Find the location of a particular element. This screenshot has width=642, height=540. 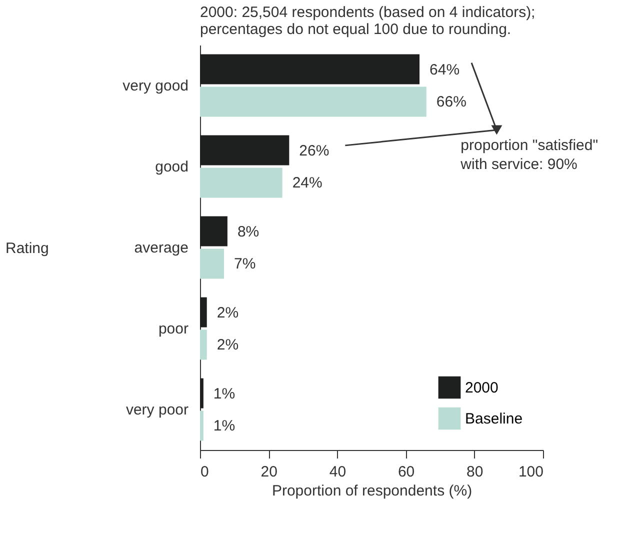

y-tick-label: poor is located at coordinates (173, 329).